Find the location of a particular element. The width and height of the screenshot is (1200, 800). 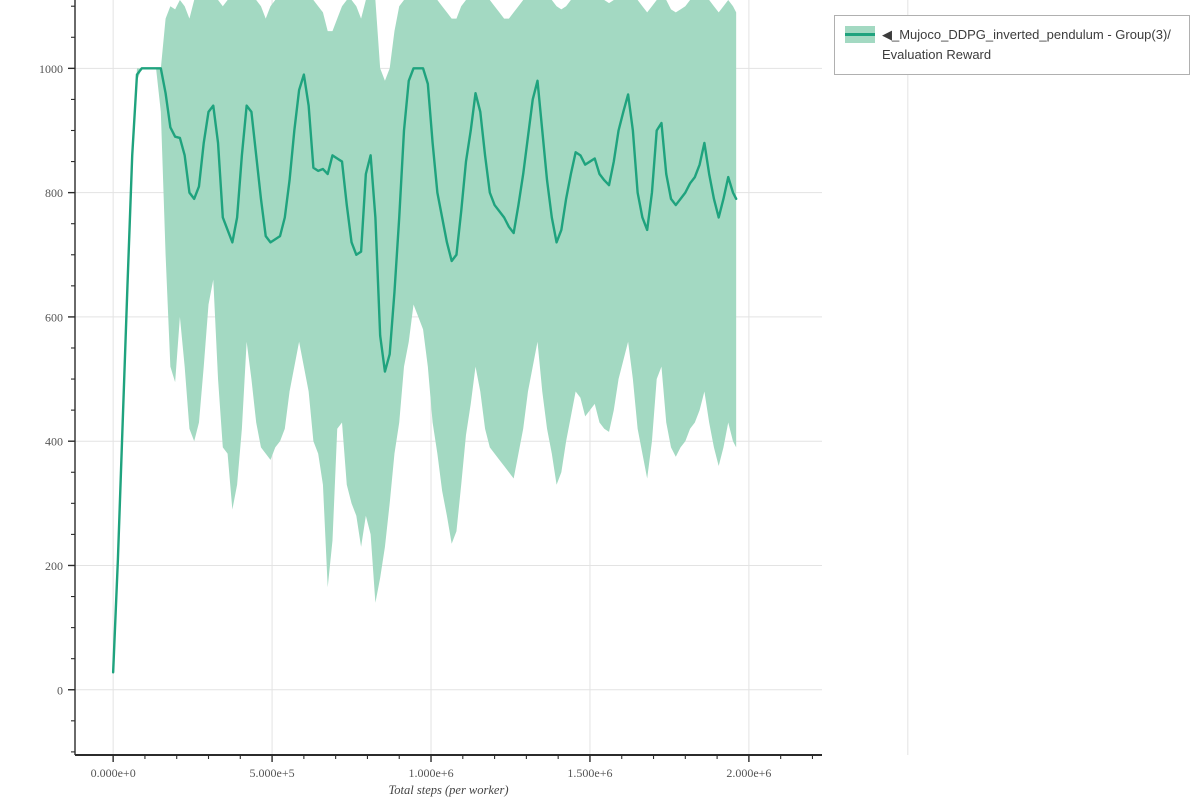

y-tick-label: 1000 is located at coordinates (51, 69).